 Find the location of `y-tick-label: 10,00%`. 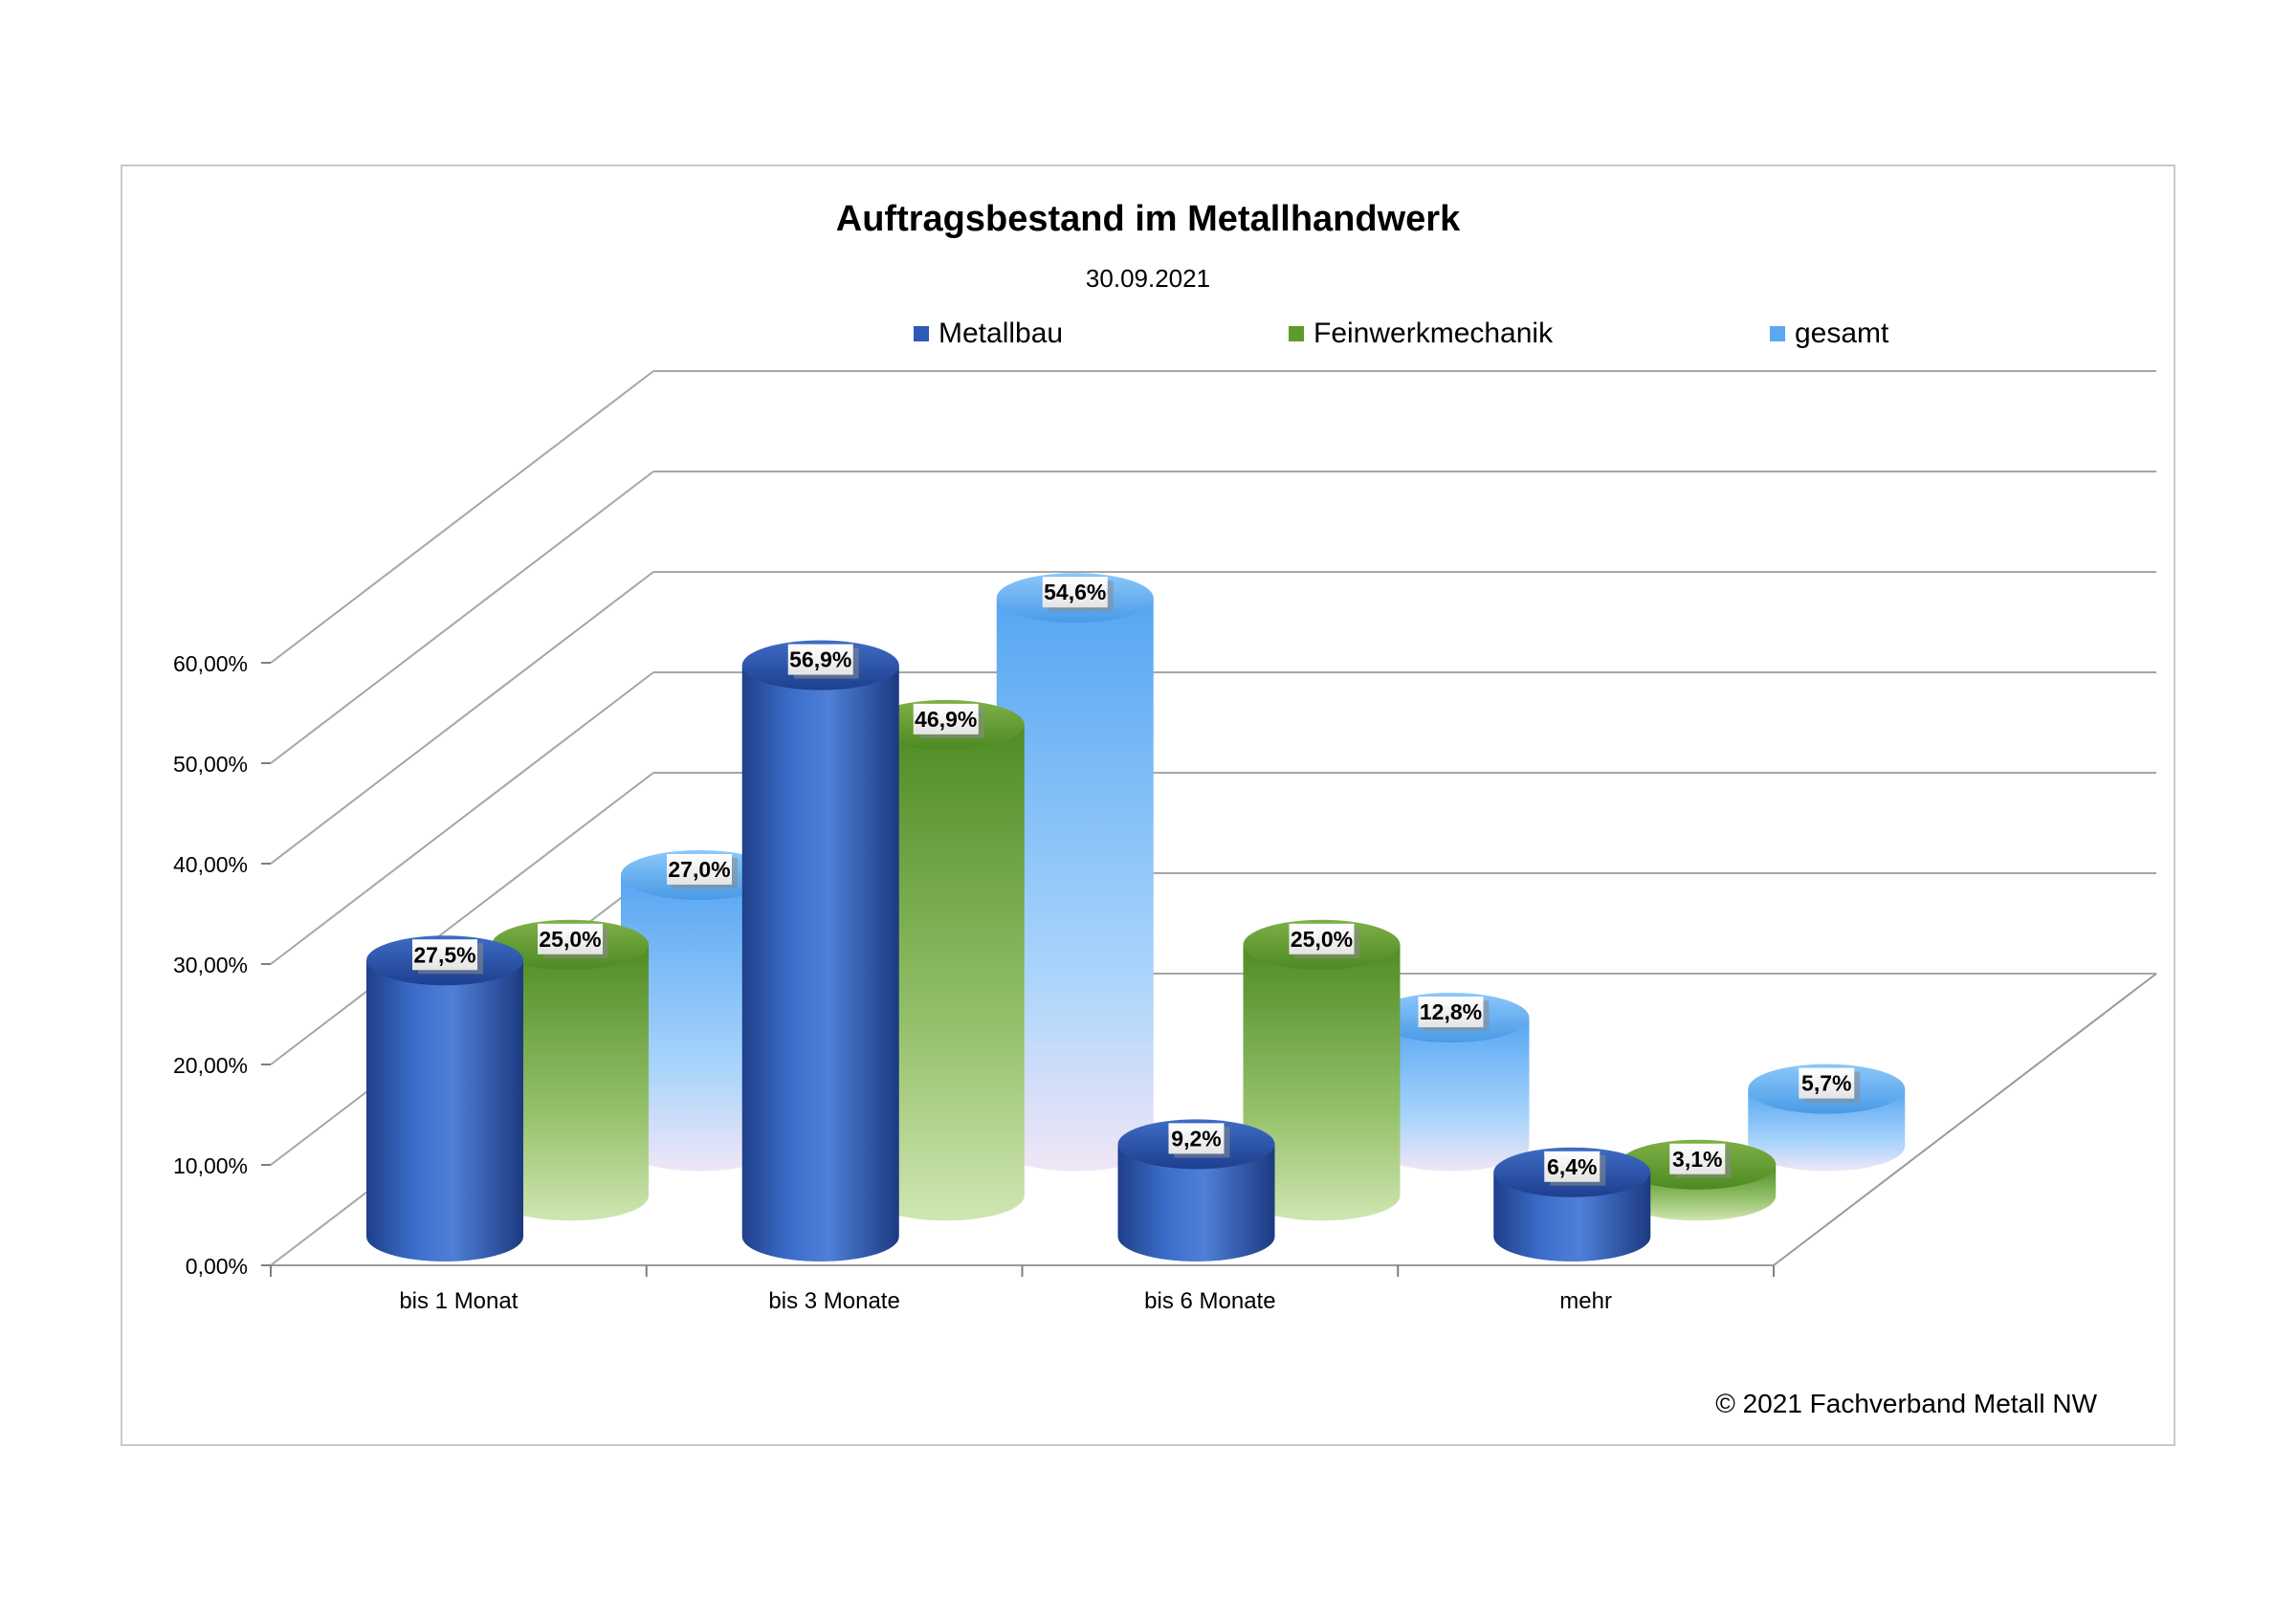

y-tick-label: 10,00% is located at coordinates (211, 1165).